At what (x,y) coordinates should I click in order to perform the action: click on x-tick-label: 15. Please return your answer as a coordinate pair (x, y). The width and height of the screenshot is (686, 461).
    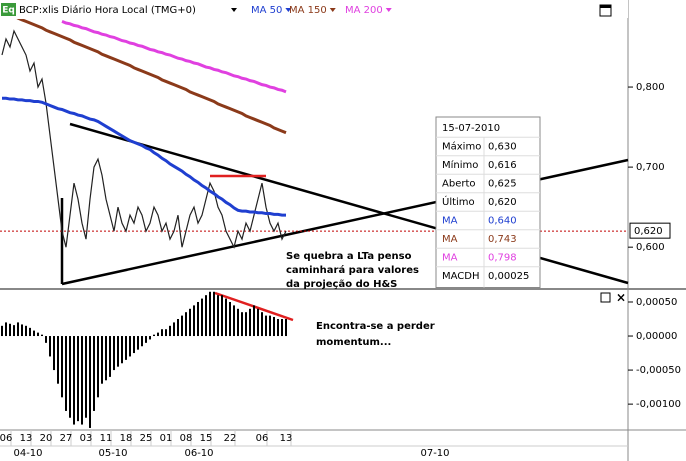
    Looking at the image, I should click on (206, 438).